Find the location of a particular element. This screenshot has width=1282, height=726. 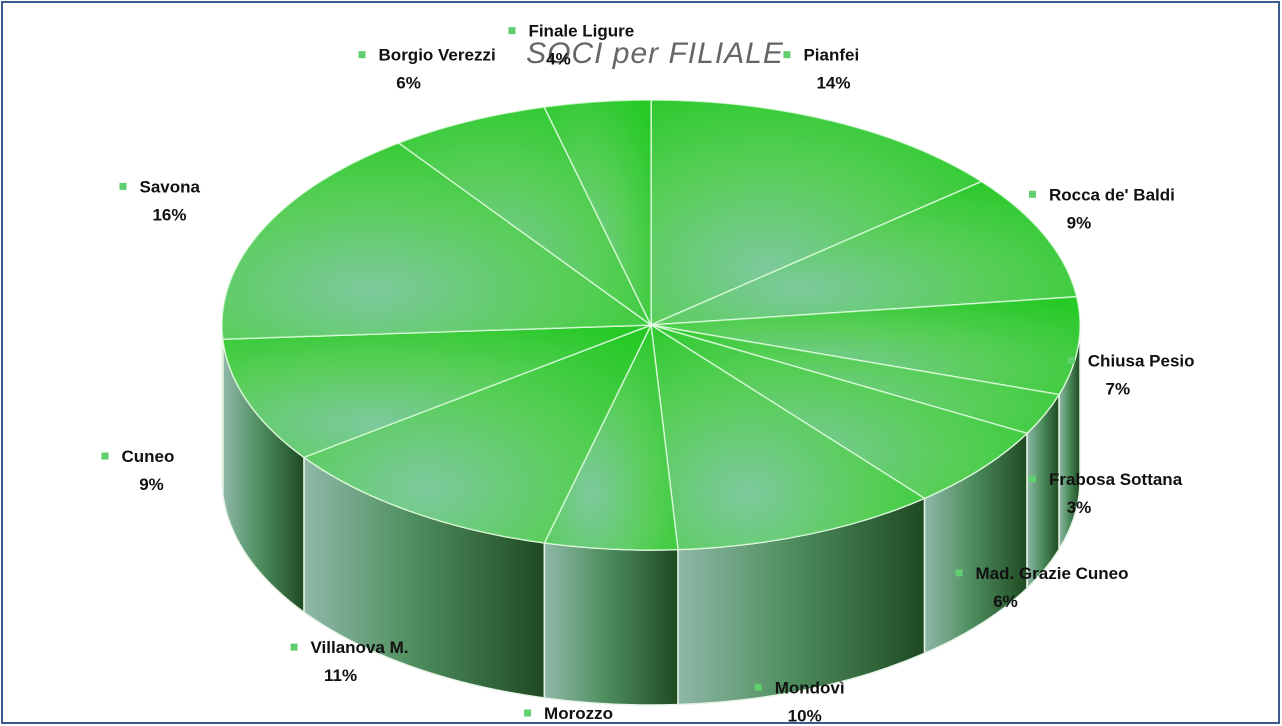

slice-label: Borgio Verezzi 6% is located at coordinates (427, 69).